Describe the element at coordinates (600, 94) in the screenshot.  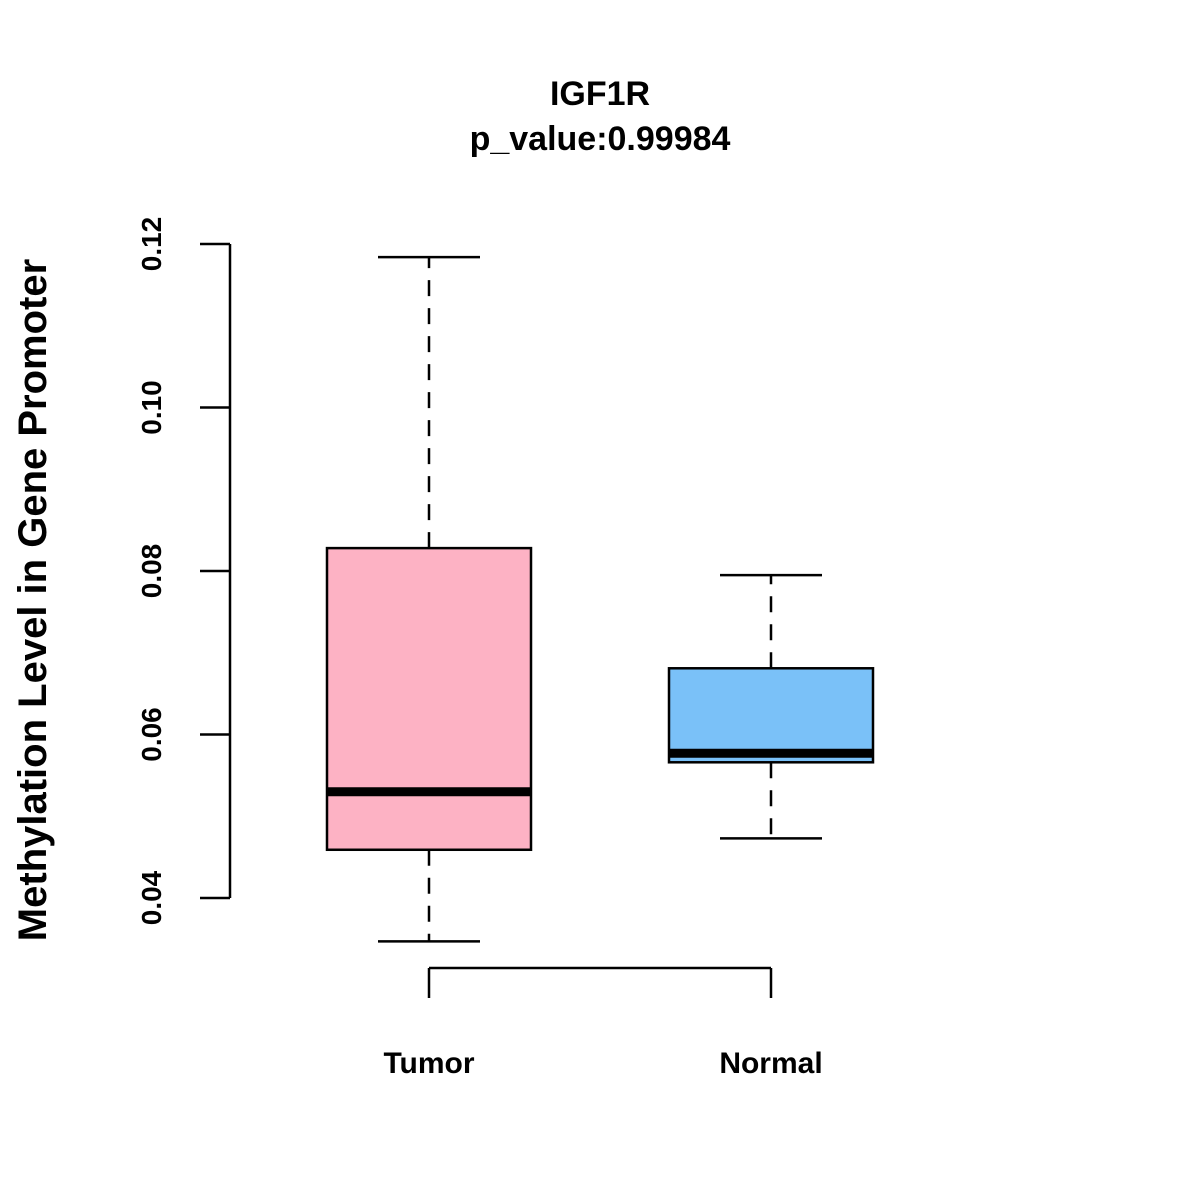
I see `chart-title: IGF1R` at that location.